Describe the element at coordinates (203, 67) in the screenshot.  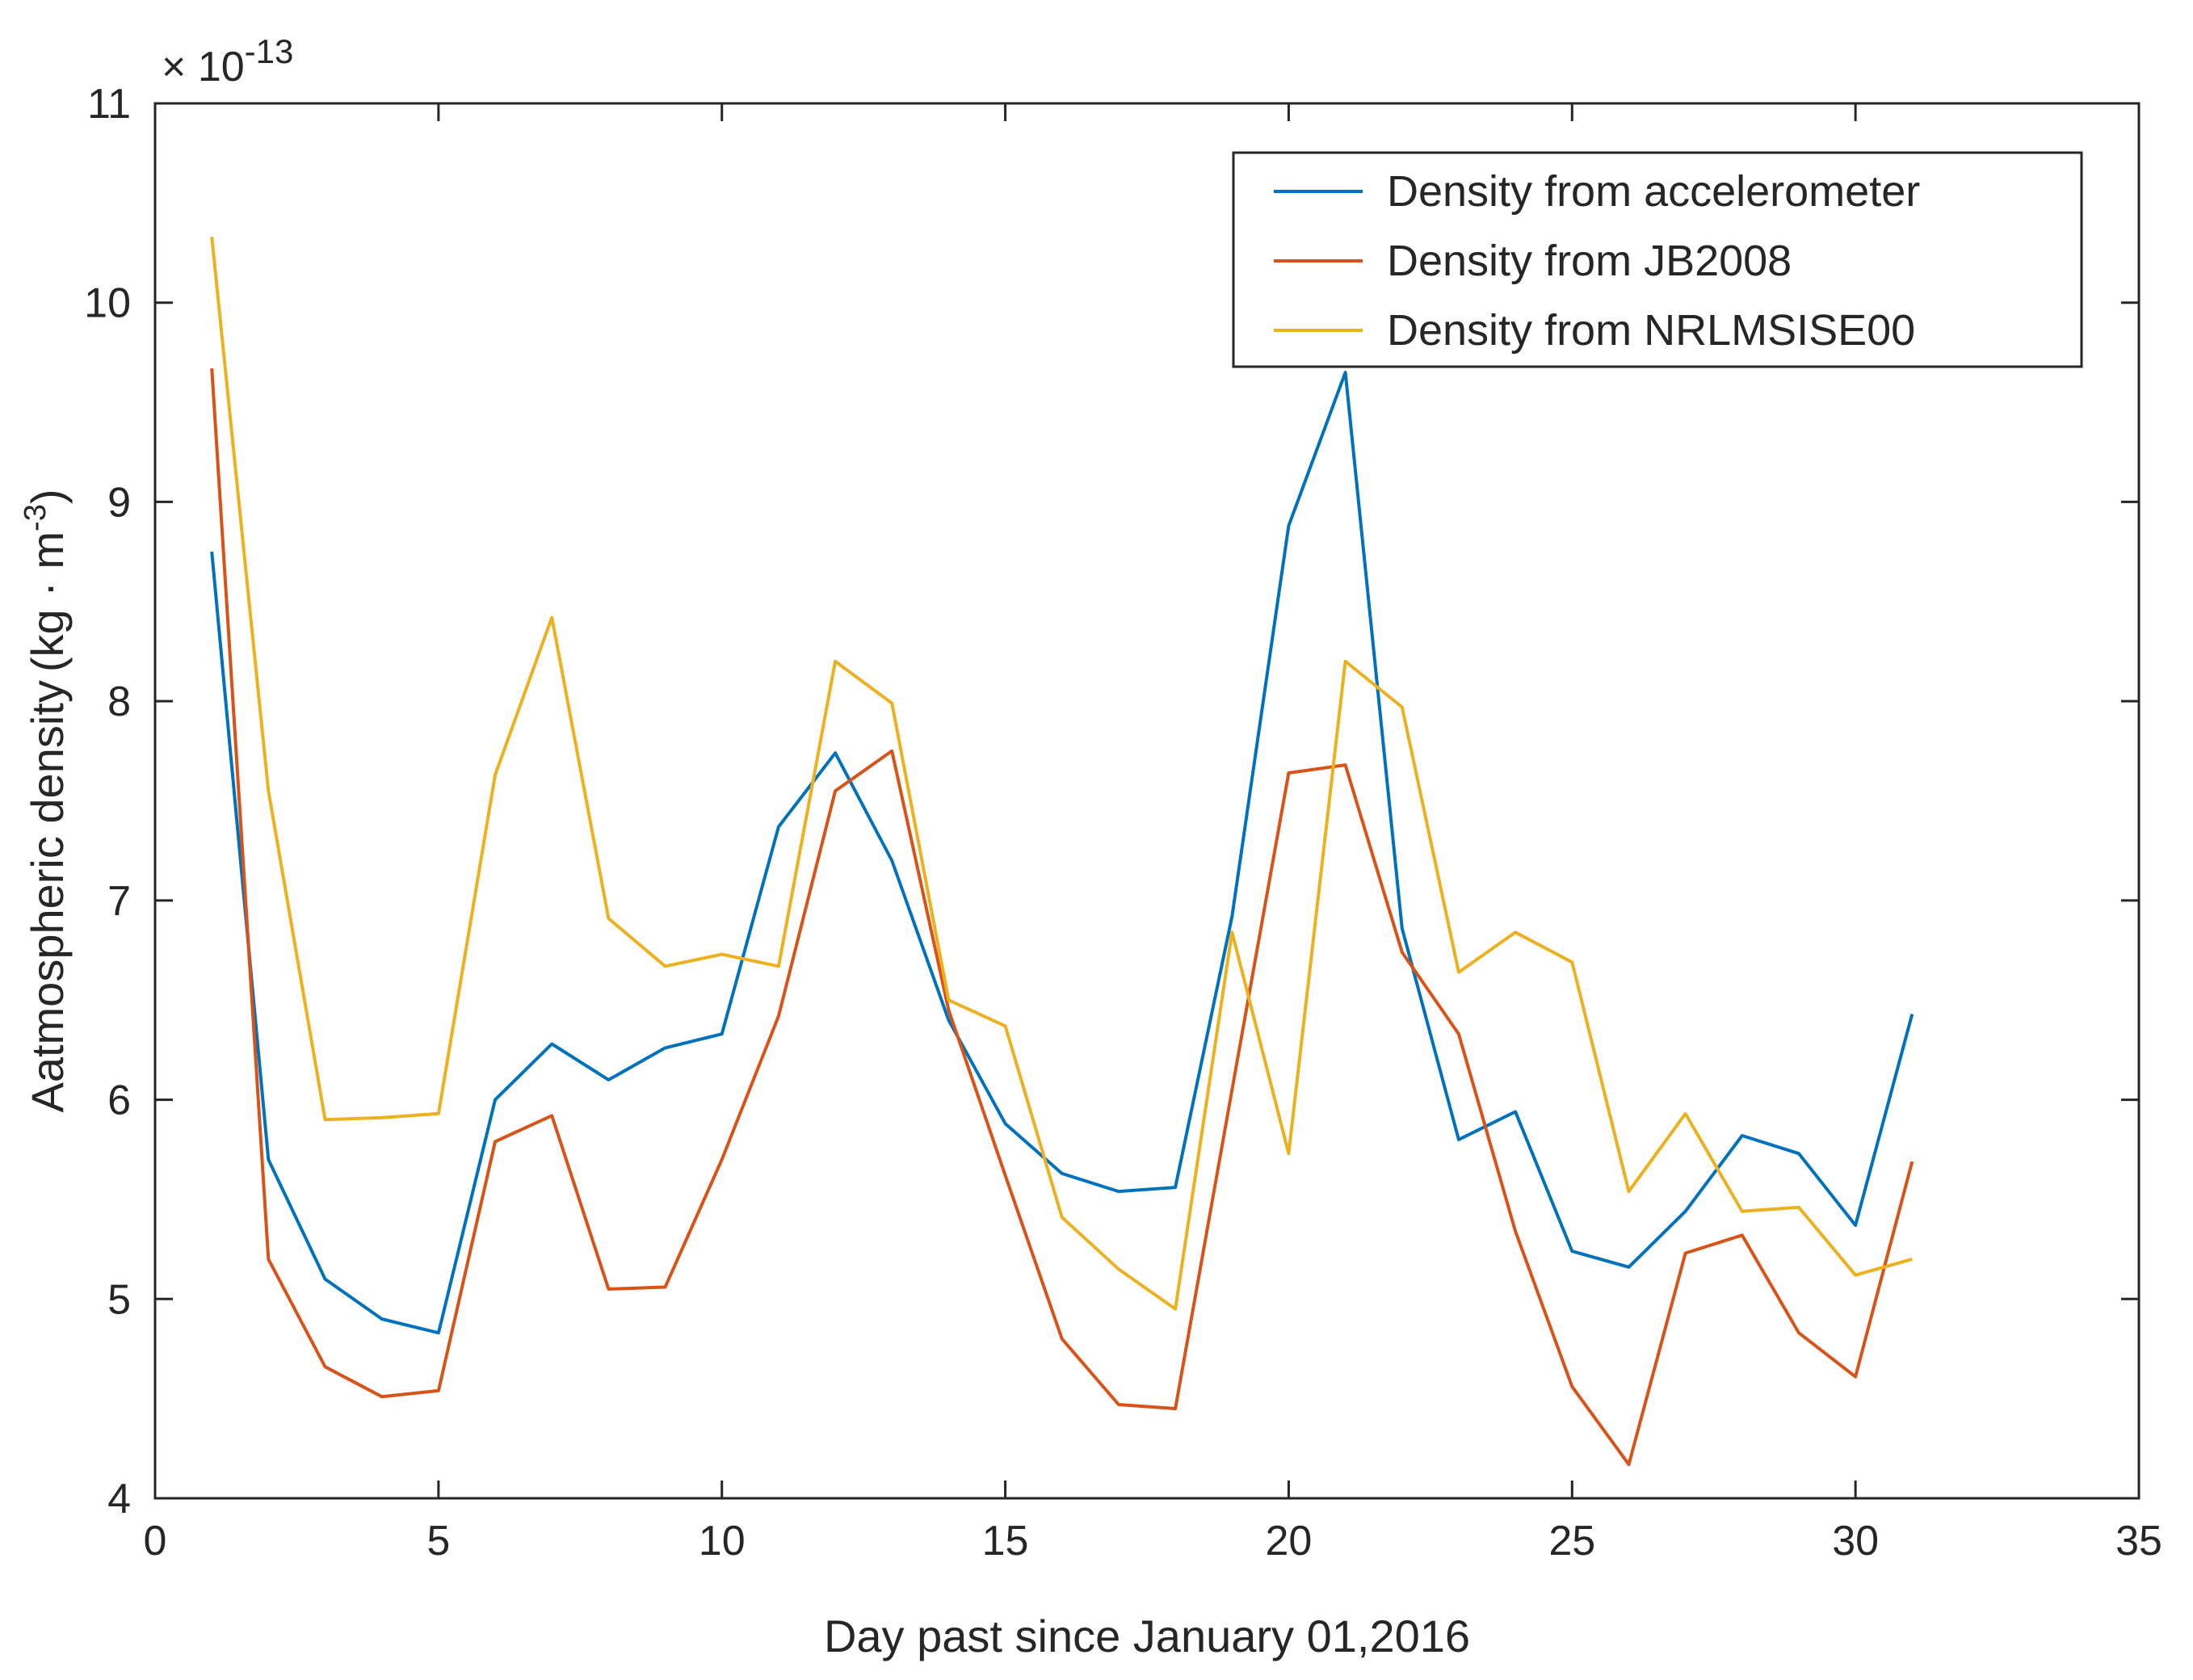
I see `y-scale-label: × 10` at that location.